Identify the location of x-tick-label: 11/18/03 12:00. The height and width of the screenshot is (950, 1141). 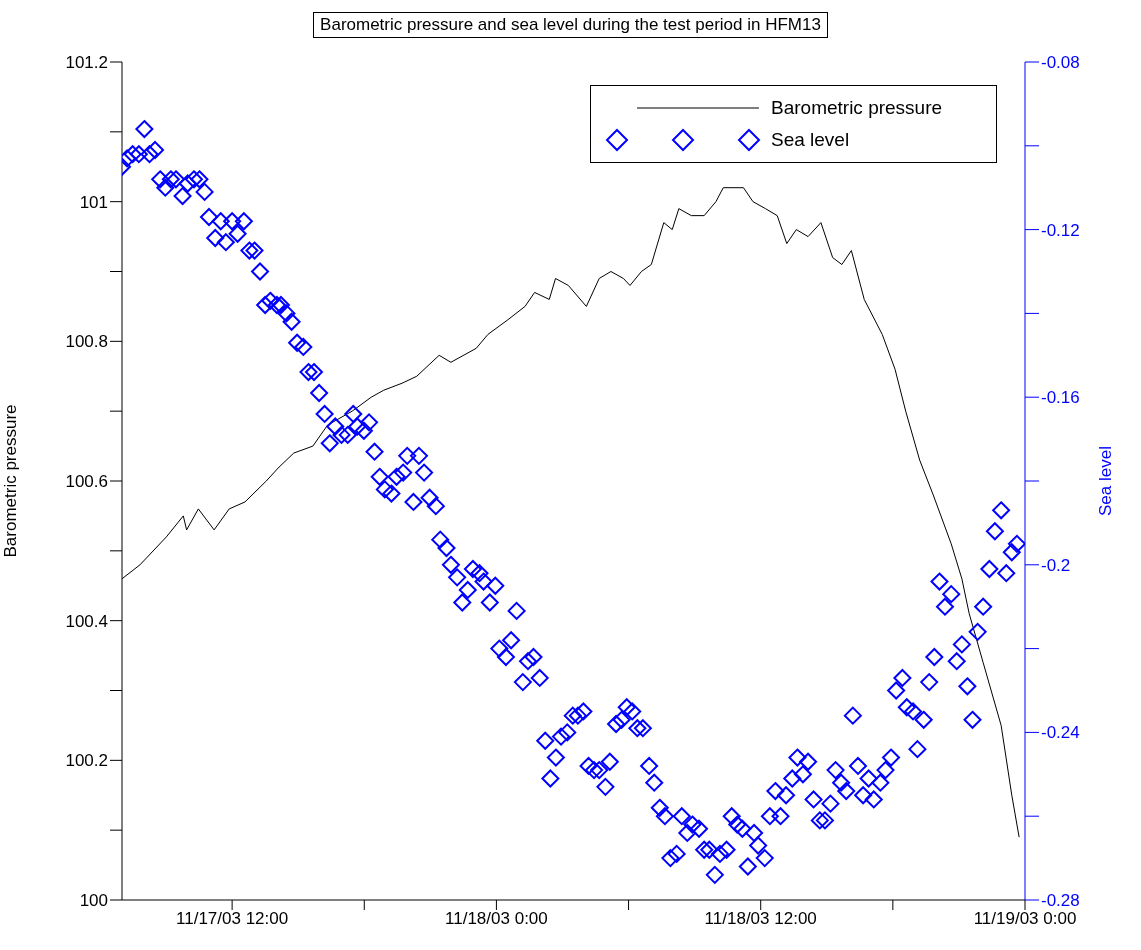
(760, 919).